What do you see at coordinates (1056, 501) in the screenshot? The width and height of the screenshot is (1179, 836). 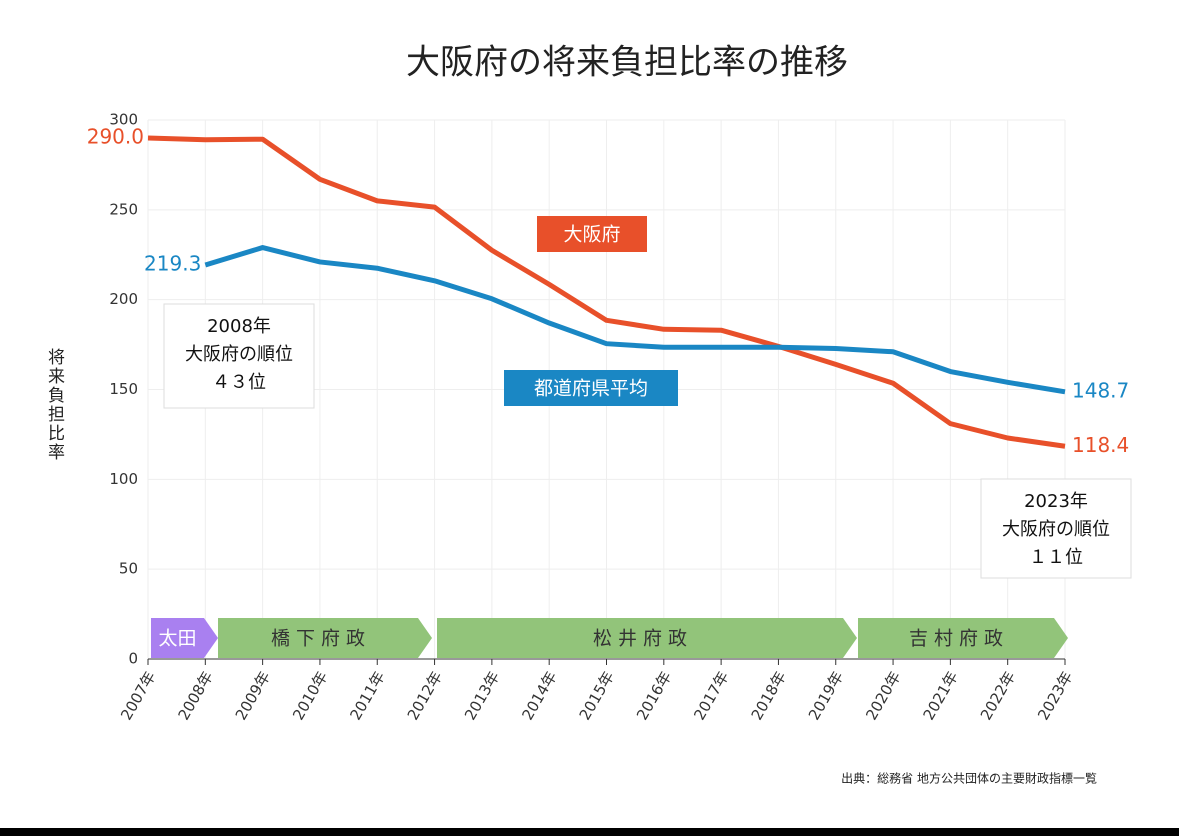 I see `annotation-text: 2023年` at bounding box center [1056, 501].